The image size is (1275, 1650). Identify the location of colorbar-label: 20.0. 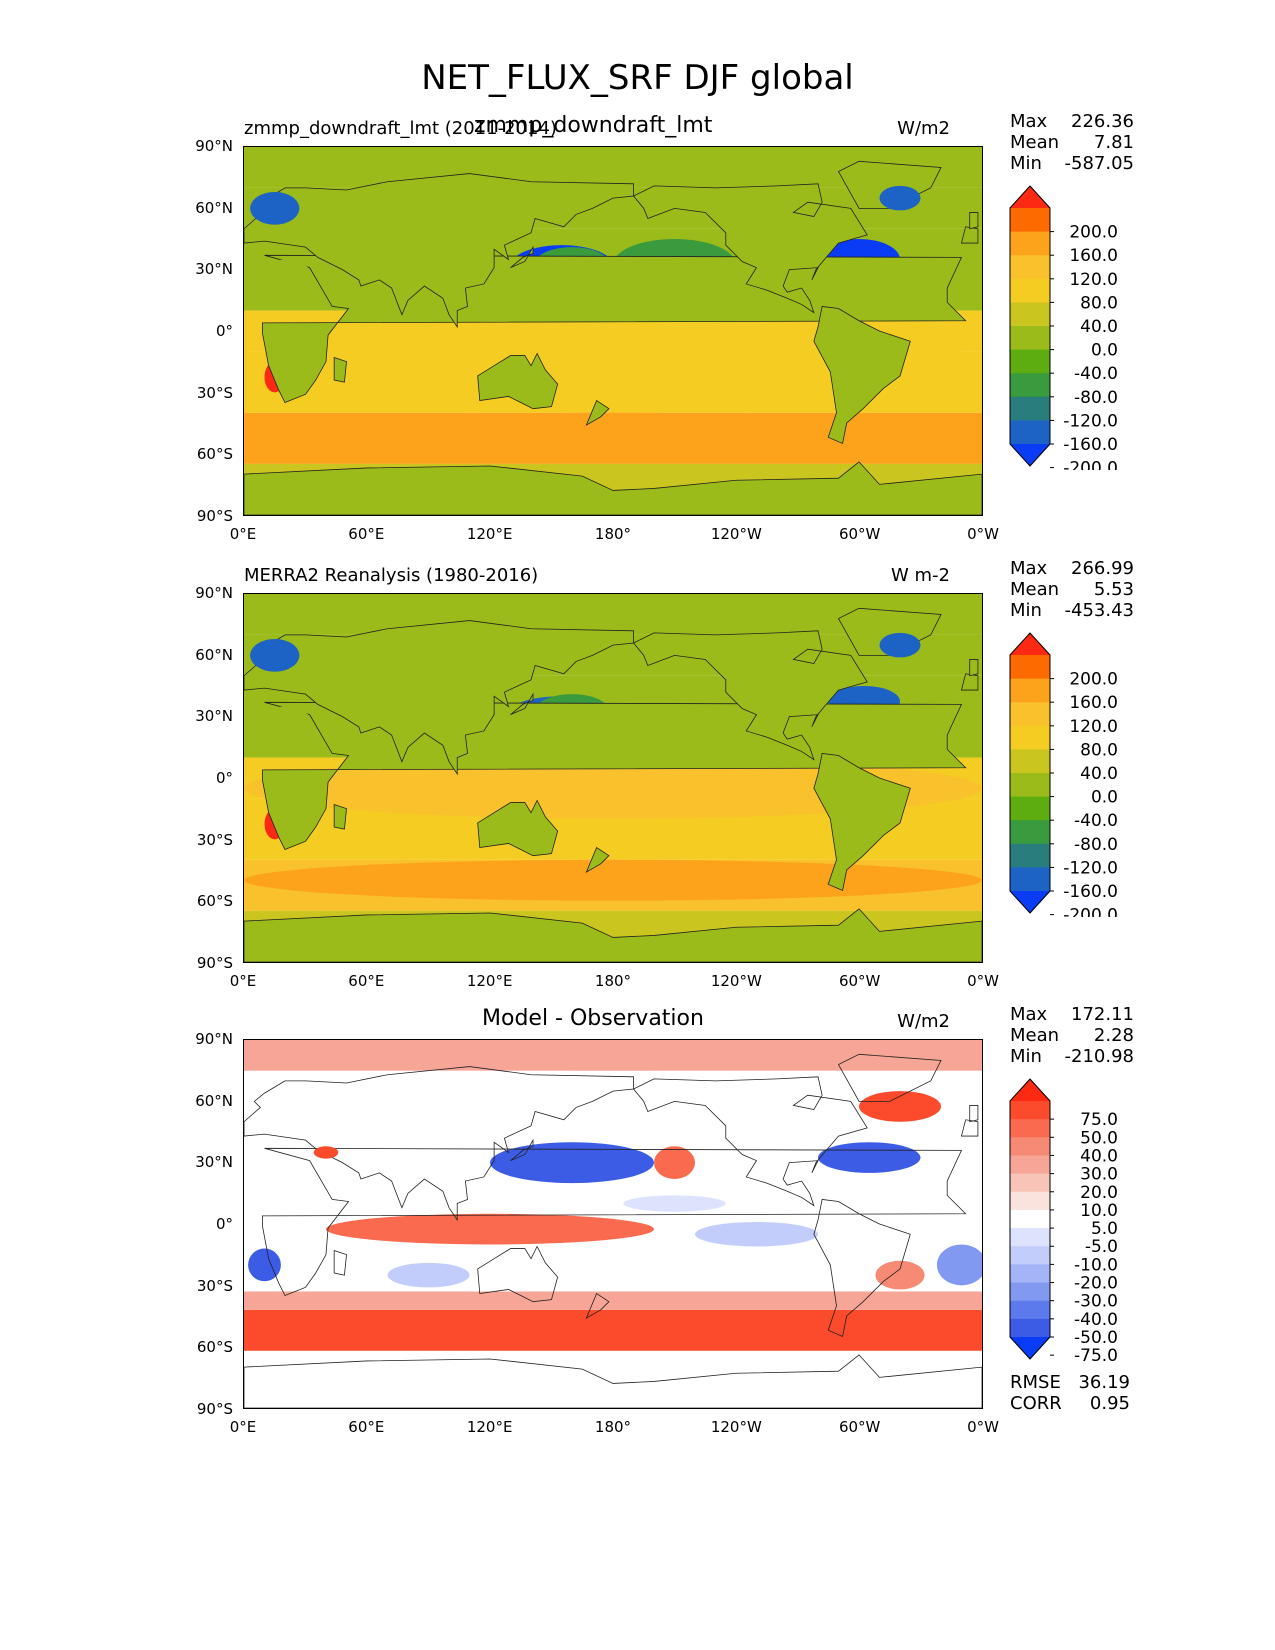
(1099, 1193).